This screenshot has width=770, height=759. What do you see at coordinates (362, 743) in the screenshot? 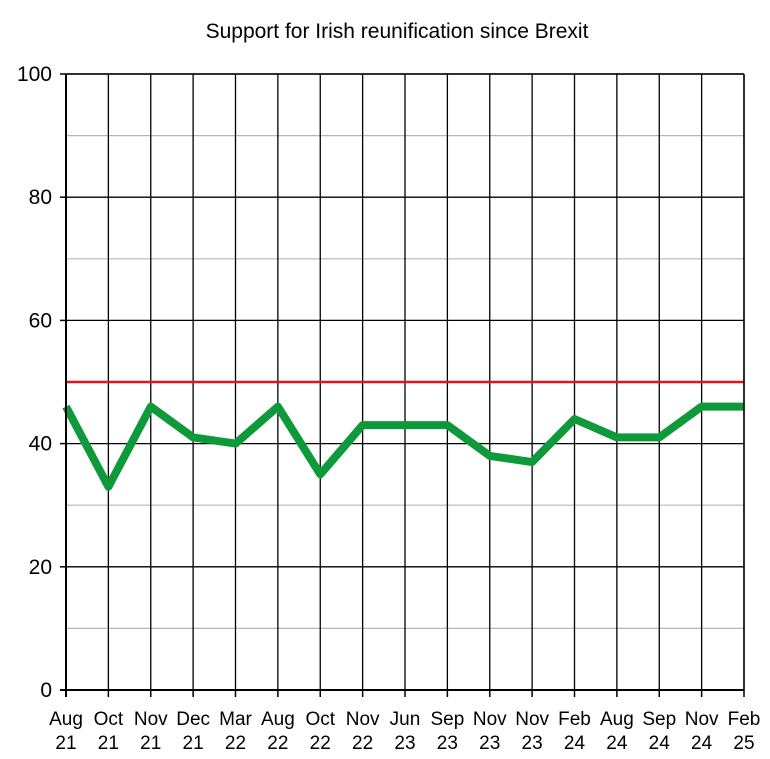
I see `x-tick-year-7: 22` at bounding box center [362, 743].